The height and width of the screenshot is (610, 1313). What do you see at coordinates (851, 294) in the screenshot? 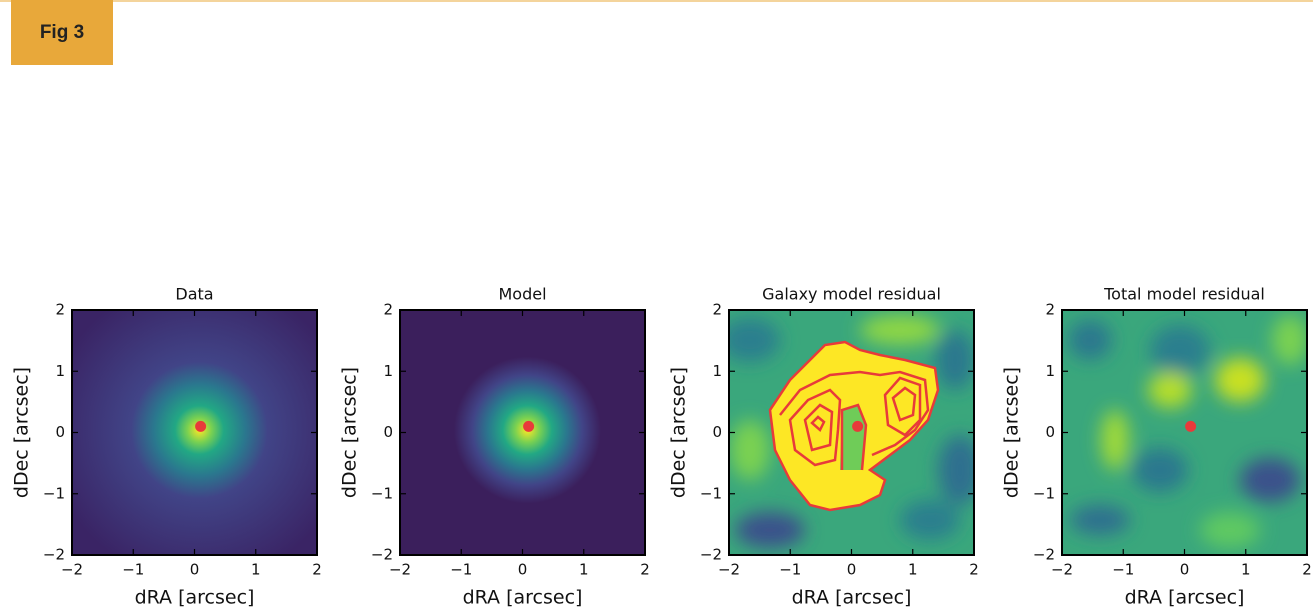
I see `panel-title: Galaxy model residual` at bounding box center [851, 294].